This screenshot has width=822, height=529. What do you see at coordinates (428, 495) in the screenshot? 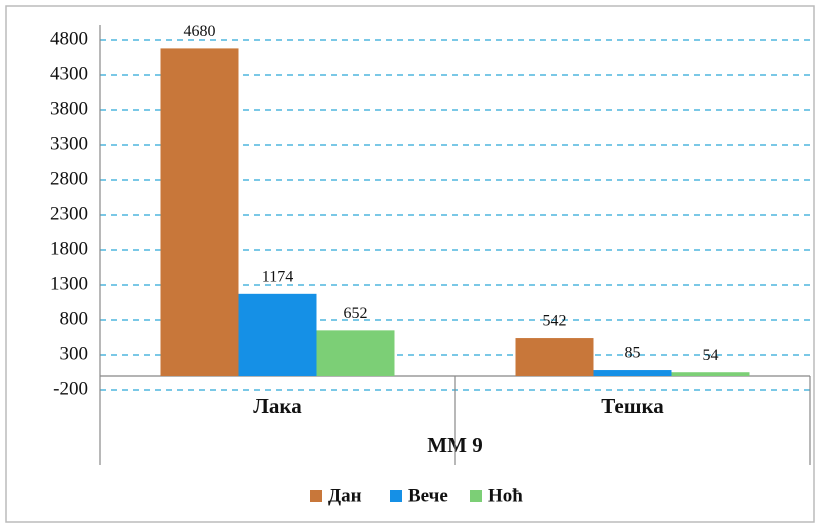
I see `legend-label: Вече` at bounding box center [428, 495].